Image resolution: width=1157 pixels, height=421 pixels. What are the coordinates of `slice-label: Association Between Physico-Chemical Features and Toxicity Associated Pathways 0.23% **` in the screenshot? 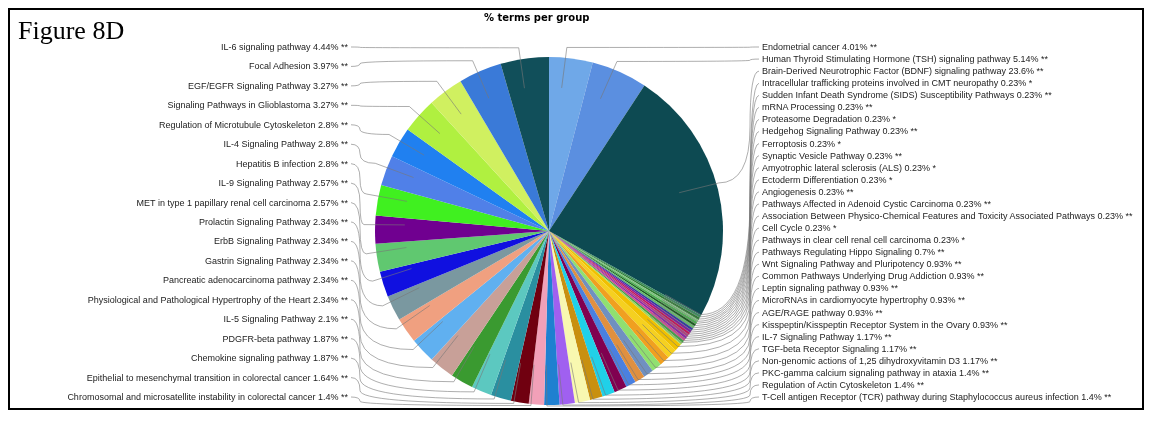 It's located at (948, 215).